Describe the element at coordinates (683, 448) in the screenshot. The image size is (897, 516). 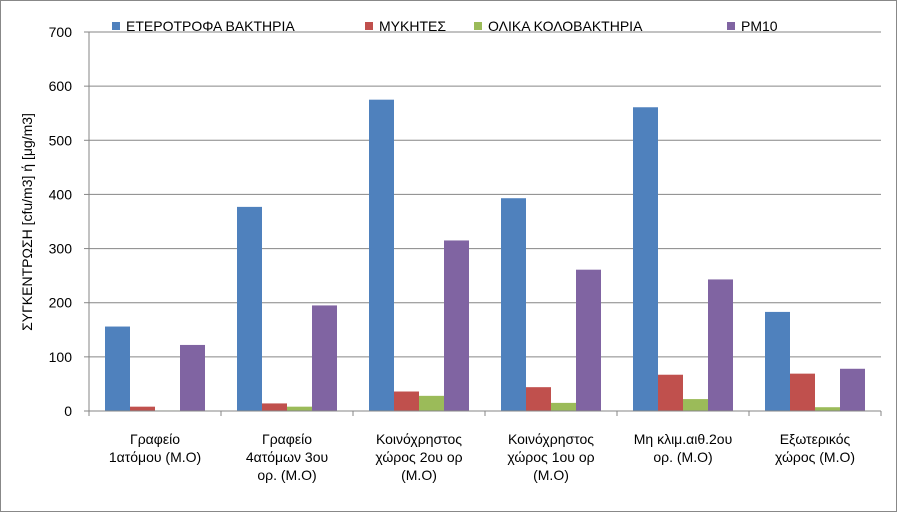
I see `x-tick-label: Μη κλιμ.αιθ.2ου ορ. (Μ.Ο)` at that location.